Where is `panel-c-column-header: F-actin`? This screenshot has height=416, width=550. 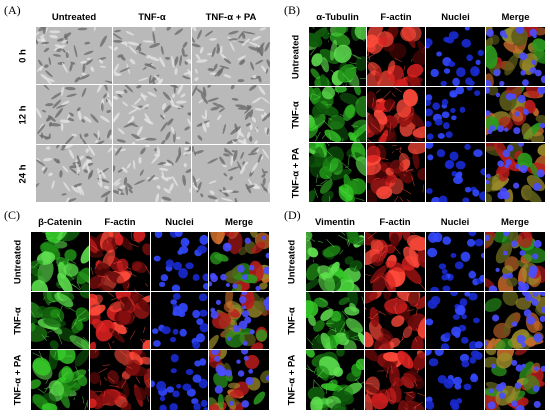
panel-c-column-header: F-actin is located at coordinates (120, 222).